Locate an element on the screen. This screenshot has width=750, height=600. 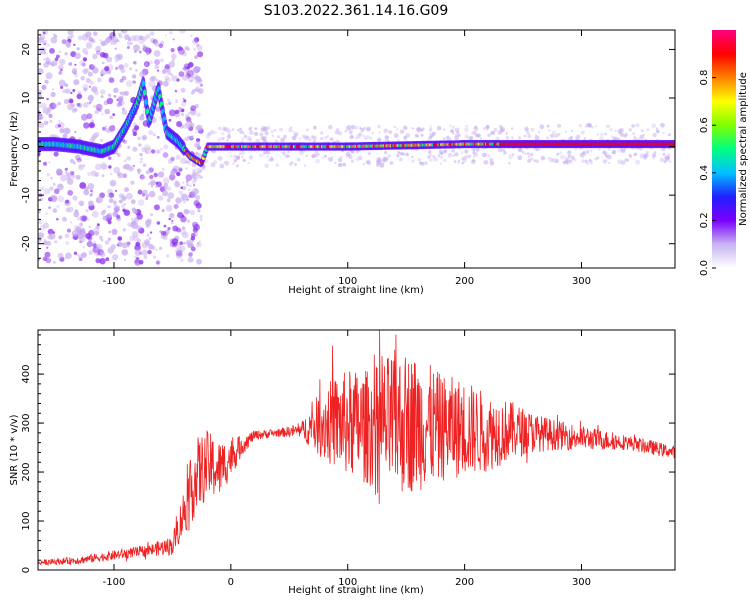
spectrogram-band-core is located at coordinates (147, 111).